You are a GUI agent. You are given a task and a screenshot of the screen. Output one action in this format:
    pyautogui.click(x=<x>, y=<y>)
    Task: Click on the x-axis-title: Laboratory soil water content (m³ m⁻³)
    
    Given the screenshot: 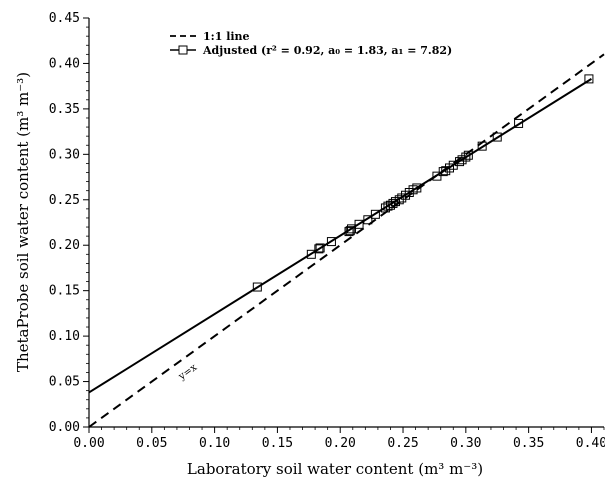 What is the action you would take?
    pyautogui.click(x=335, y=469)
    